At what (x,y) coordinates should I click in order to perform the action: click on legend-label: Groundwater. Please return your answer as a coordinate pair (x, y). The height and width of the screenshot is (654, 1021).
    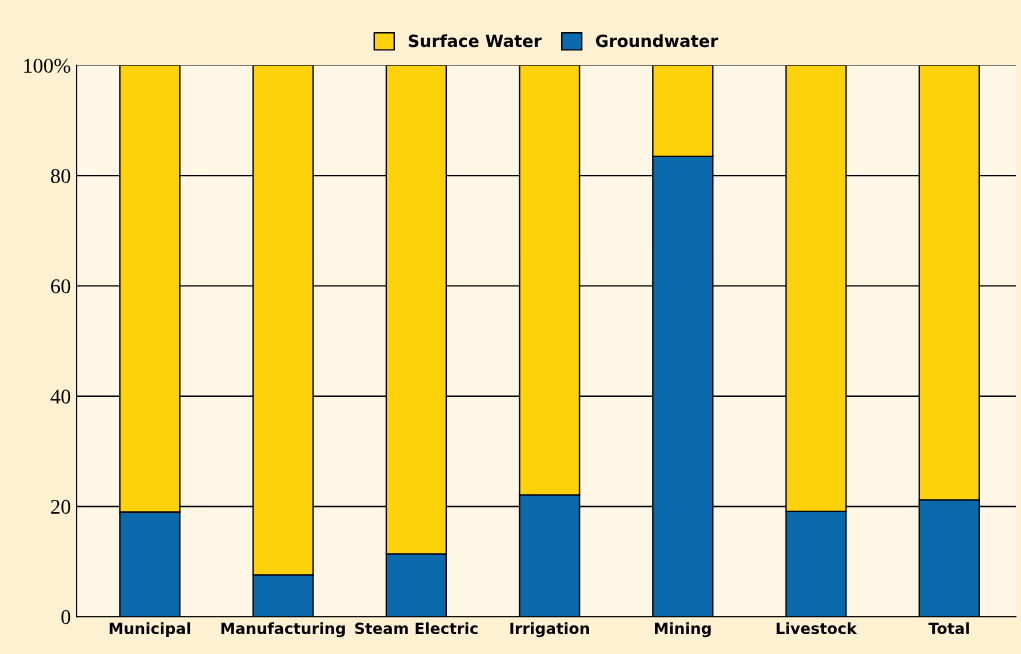
    Looking at the image, I should click on (657, 41).